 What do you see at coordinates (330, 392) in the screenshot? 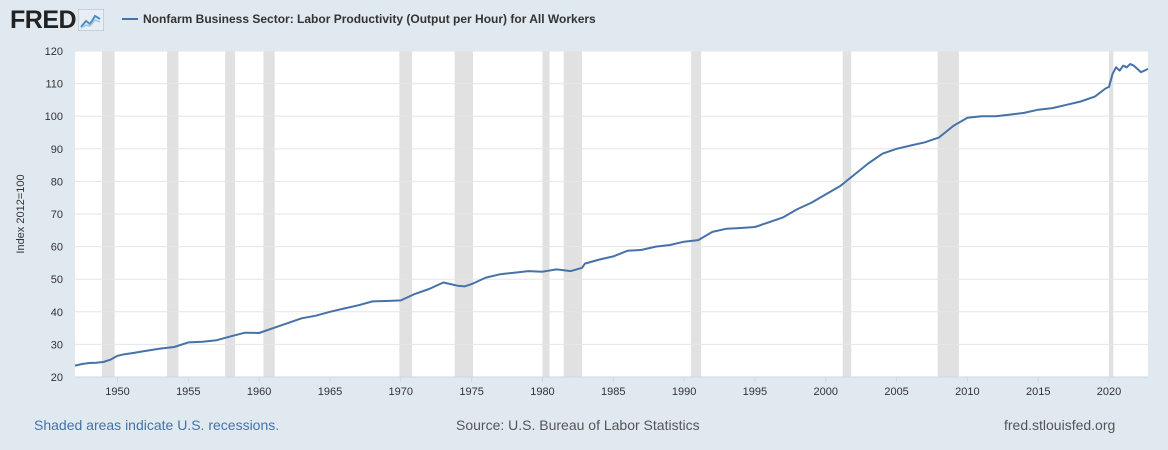
I see `x-tick-label: 1965` at bounding box center [330, 392].